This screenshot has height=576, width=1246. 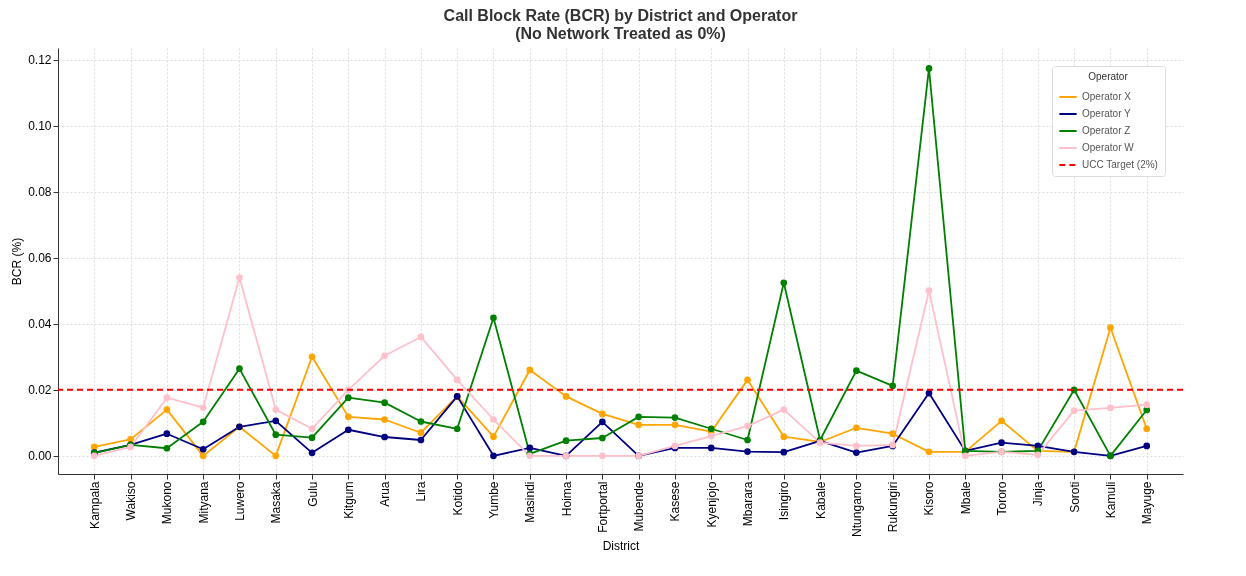 I want to click on x-tick-label: Kotido, so click(x=457, y=498).